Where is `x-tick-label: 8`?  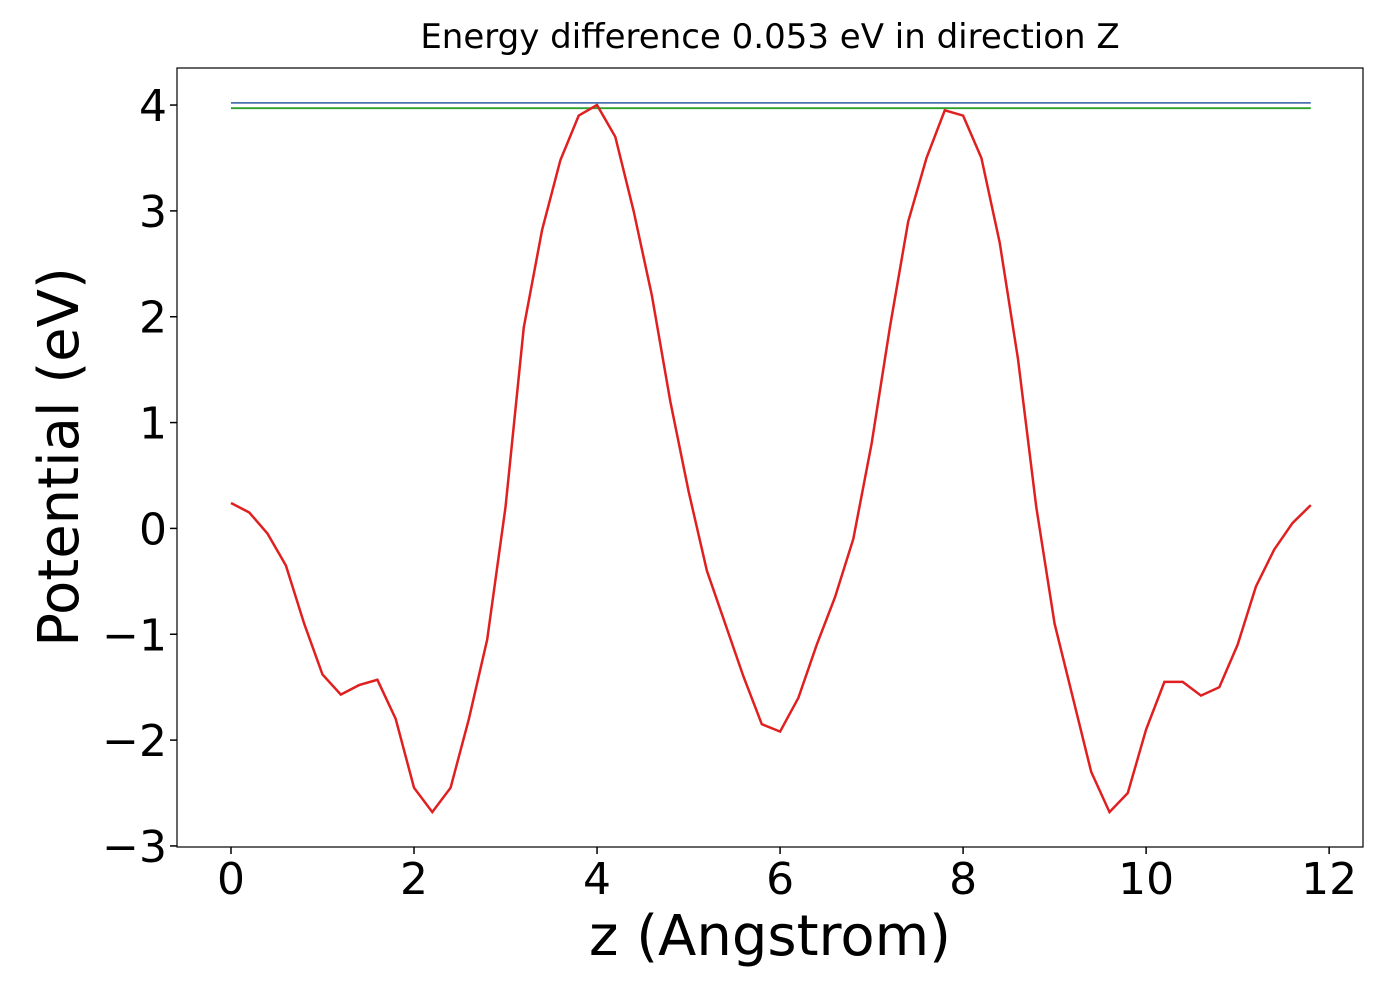 x-tick-label: 8 is located at coordinates (963, 879).